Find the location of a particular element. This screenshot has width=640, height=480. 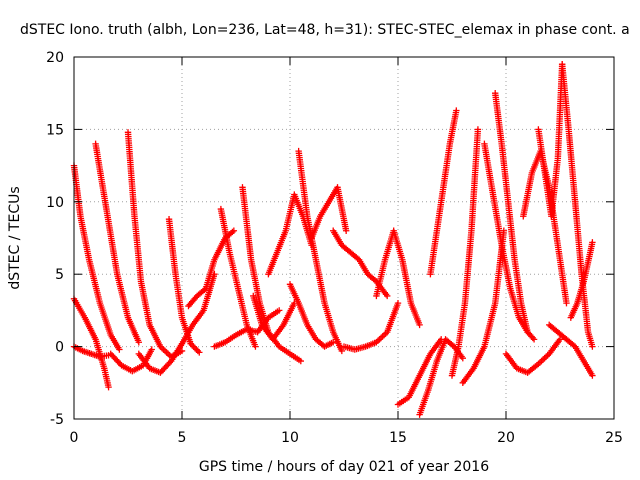

x-tick-label: 15 is located at coordinates (398, 438).